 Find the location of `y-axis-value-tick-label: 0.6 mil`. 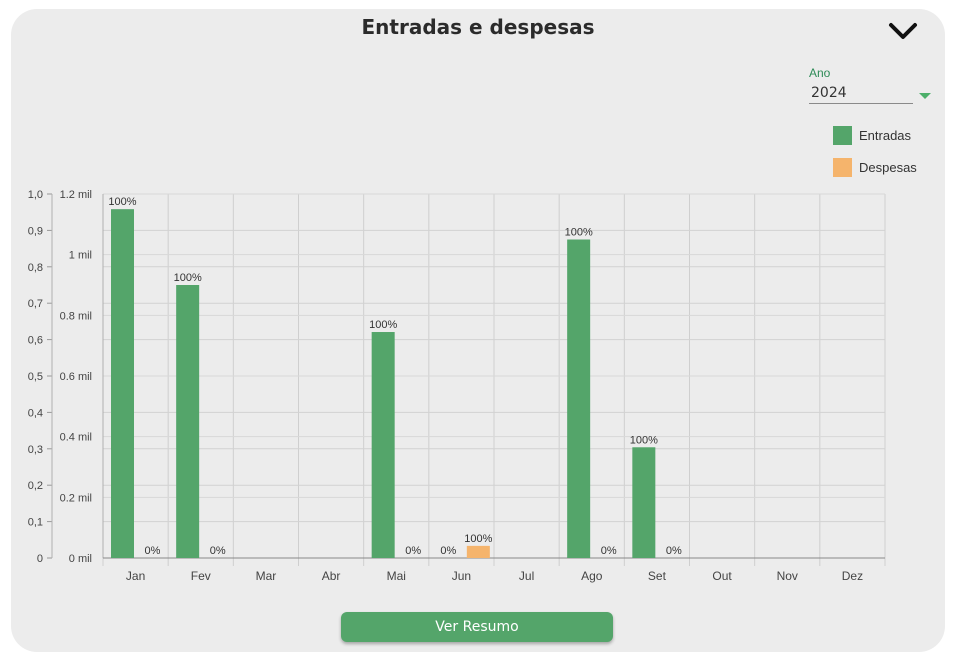

y-axis-value-tick-label: 0.6 mil is located at coordinates (76, 377).